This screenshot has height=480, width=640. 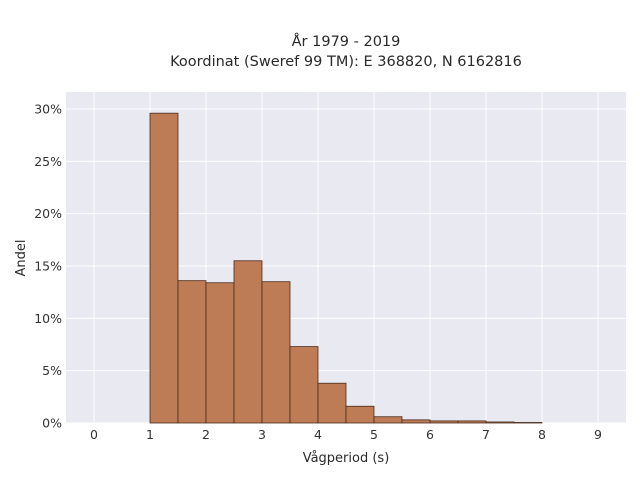 What do you see at coordinates (346, 434) in the screenshot?
I see `x-axis-ticks: 0 1 2 3 4 5 6 7 8 9` at bounding box center [346, 434].